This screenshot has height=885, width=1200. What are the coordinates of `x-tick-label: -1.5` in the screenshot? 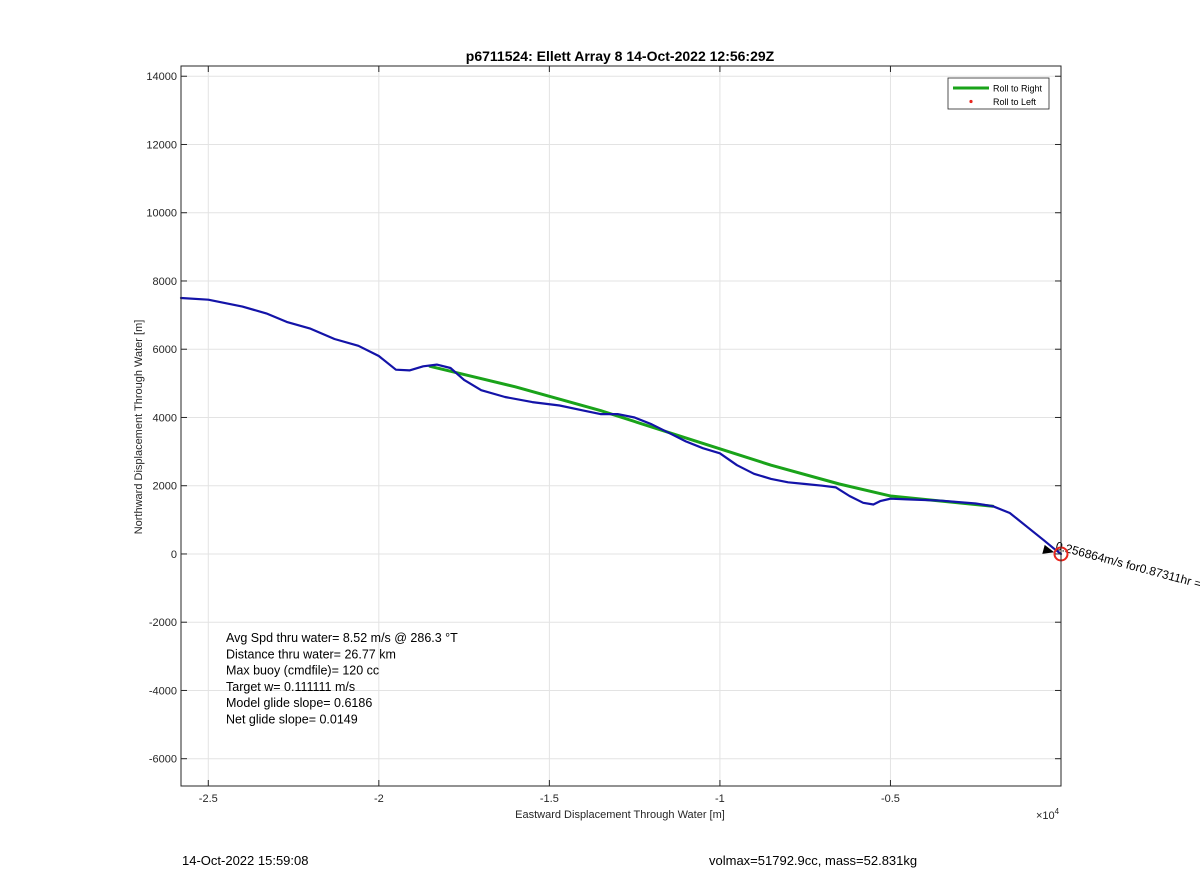 It's located at (549, 799).